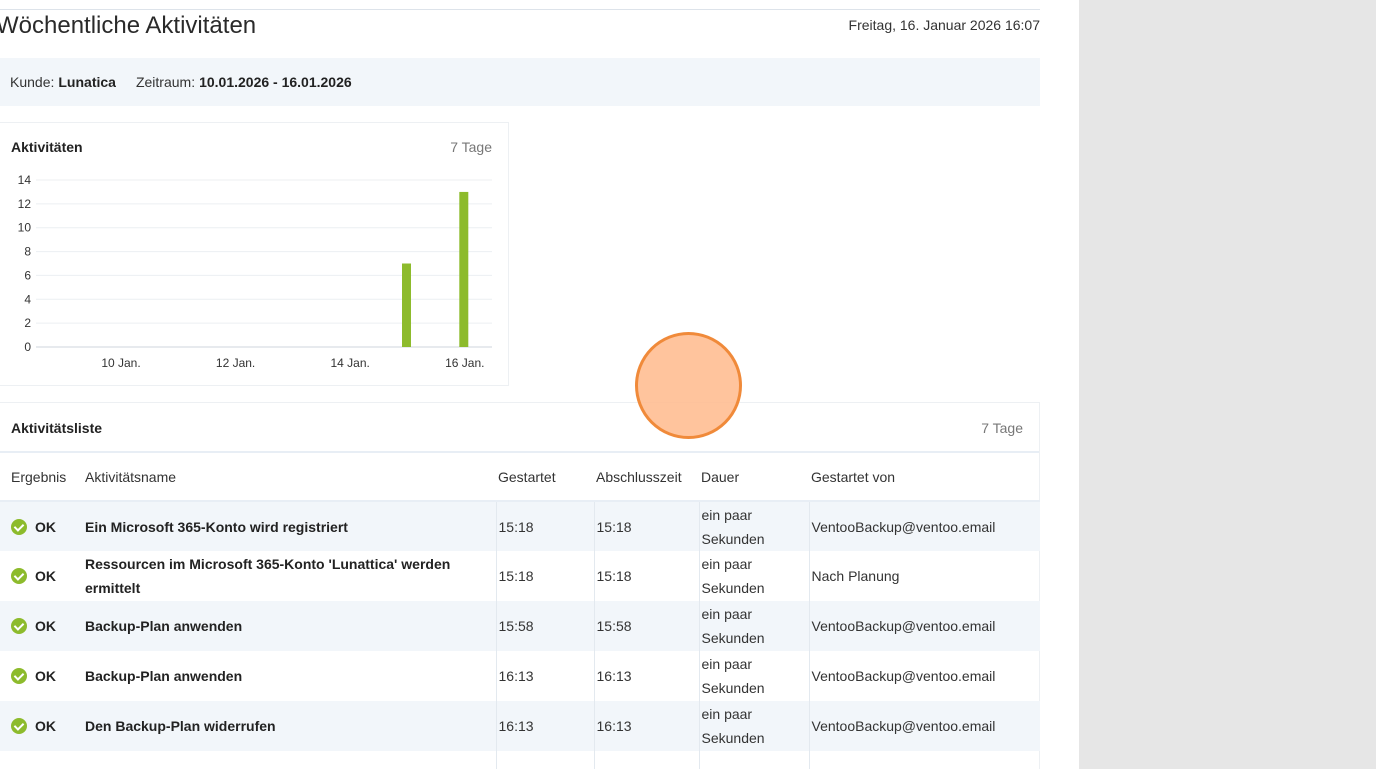 This screenshot has width=1376, height=769. What do you see at coordinates (275, 82) in the screenshot?
I see `period-value: 10.01.2026 - 16.01.2026` at bounding box center [275, 82].